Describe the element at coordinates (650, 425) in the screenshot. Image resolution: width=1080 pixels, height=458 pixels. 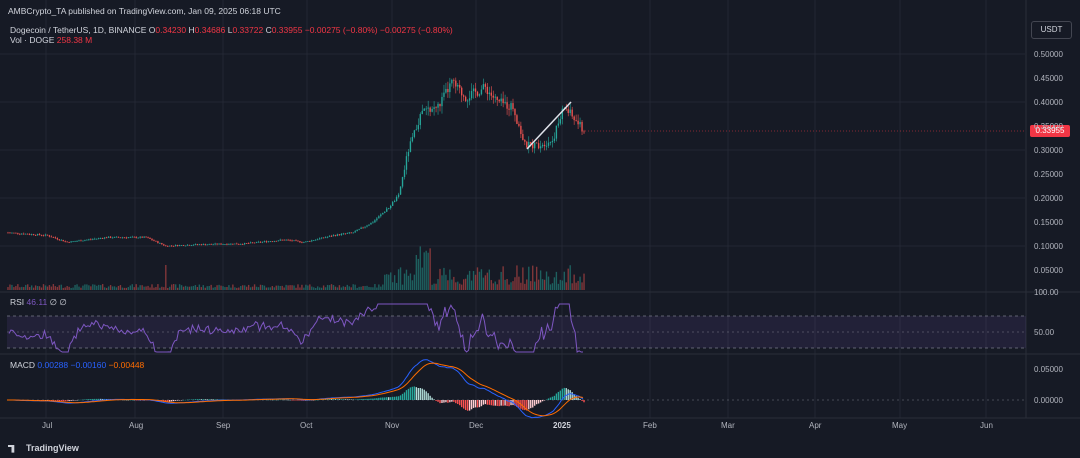
I see `time-axis-label: Feb` at that location.